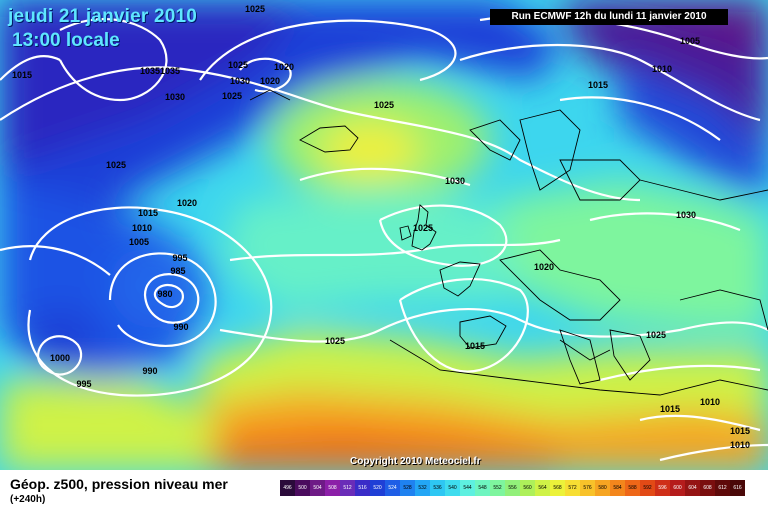 The height and width of the screenshot is (512, 768). What do you see at coordinates (362, 488) in the screenshot?
I see `scale-swatch: 516` at bounding box center [362, 488].